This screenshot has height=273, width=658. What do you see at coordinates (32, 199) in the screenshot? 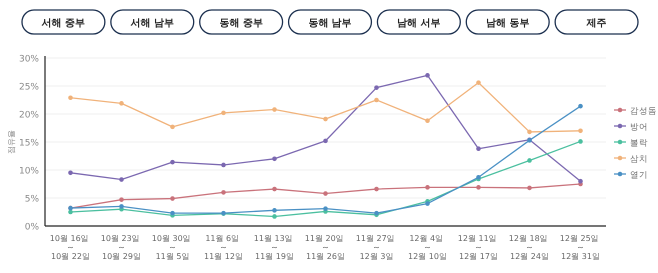
I see `y-tick-label: 5%` at bounding box center [32, 199].